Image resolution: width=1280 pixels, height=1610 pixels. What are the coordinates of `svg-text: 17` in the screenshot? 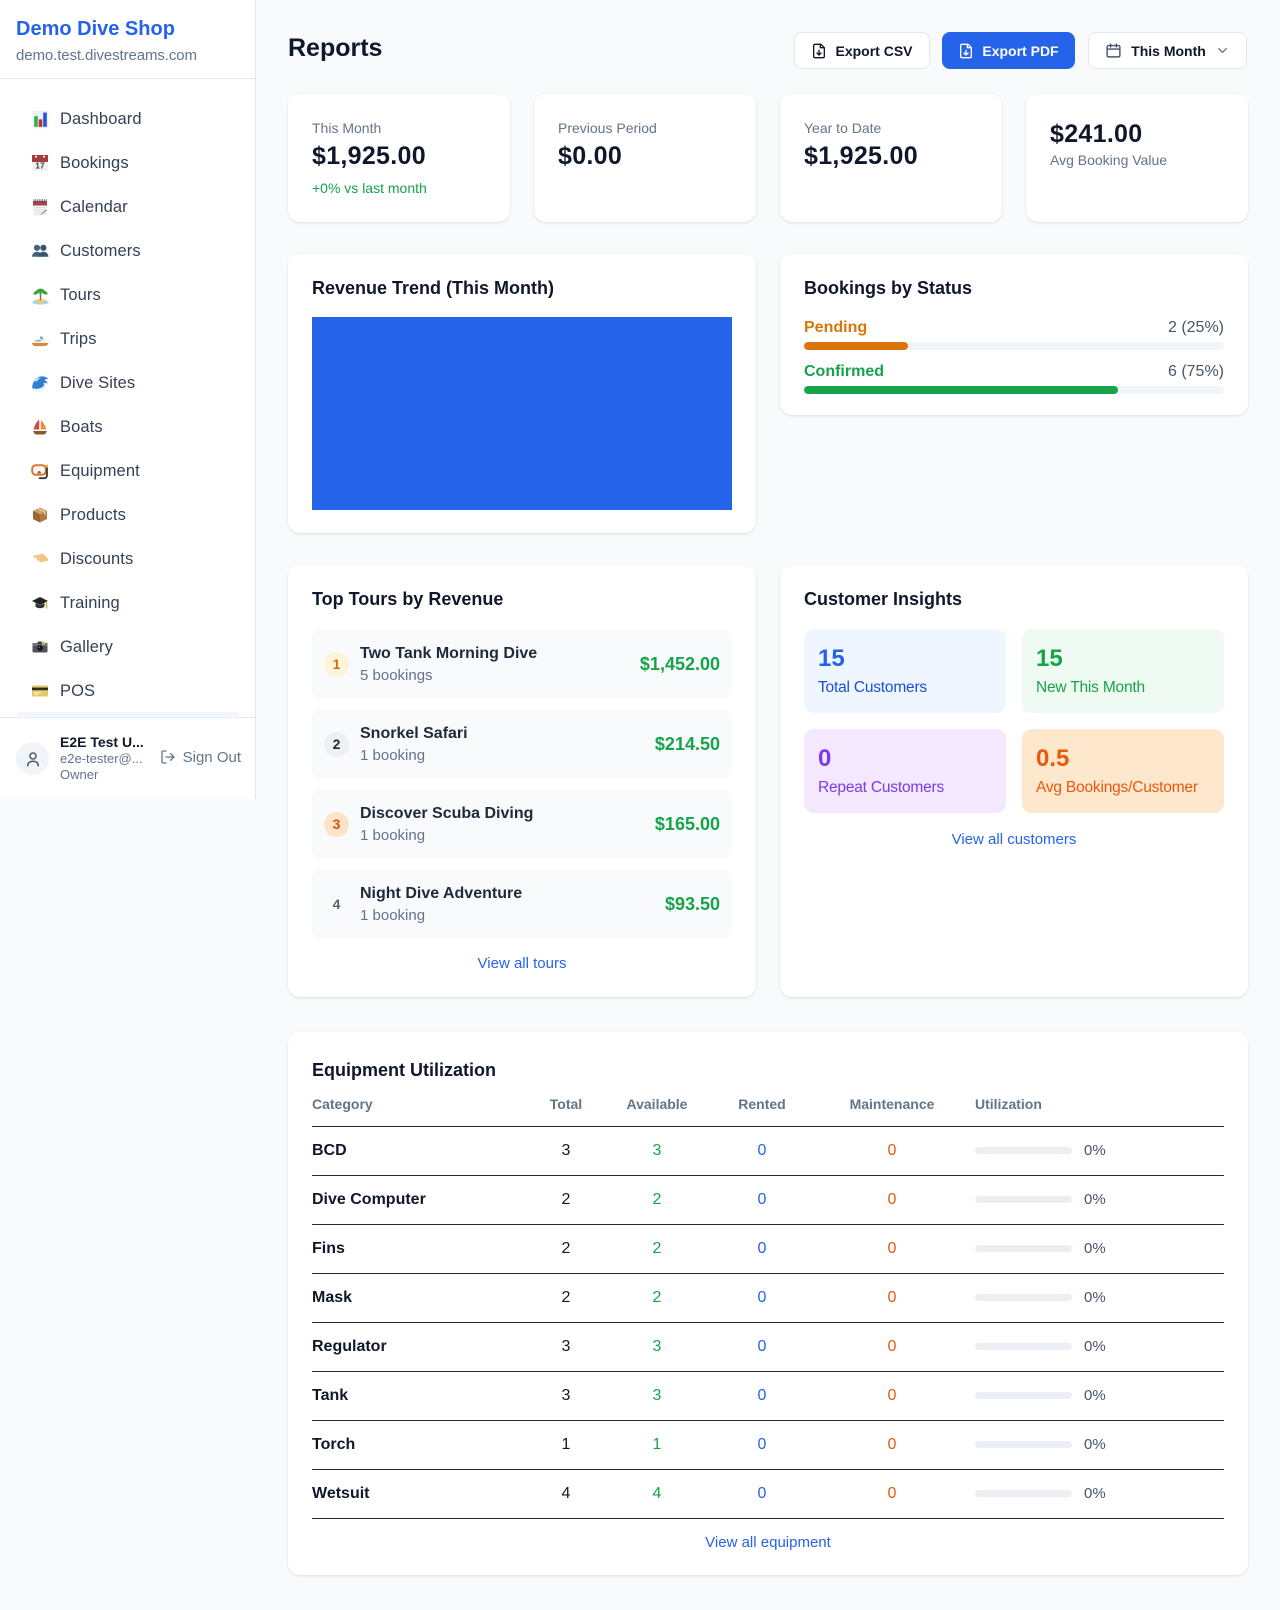 It's located at (40, 166).